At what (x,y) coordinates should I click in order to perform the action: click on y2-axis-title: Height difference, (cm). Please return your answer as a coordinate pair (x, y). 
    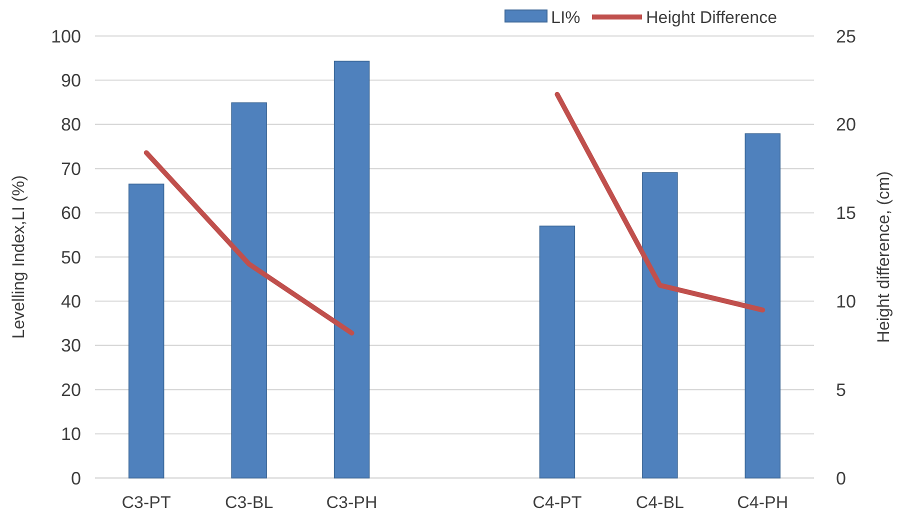
    Looking at the image, I should click on (883, 257).